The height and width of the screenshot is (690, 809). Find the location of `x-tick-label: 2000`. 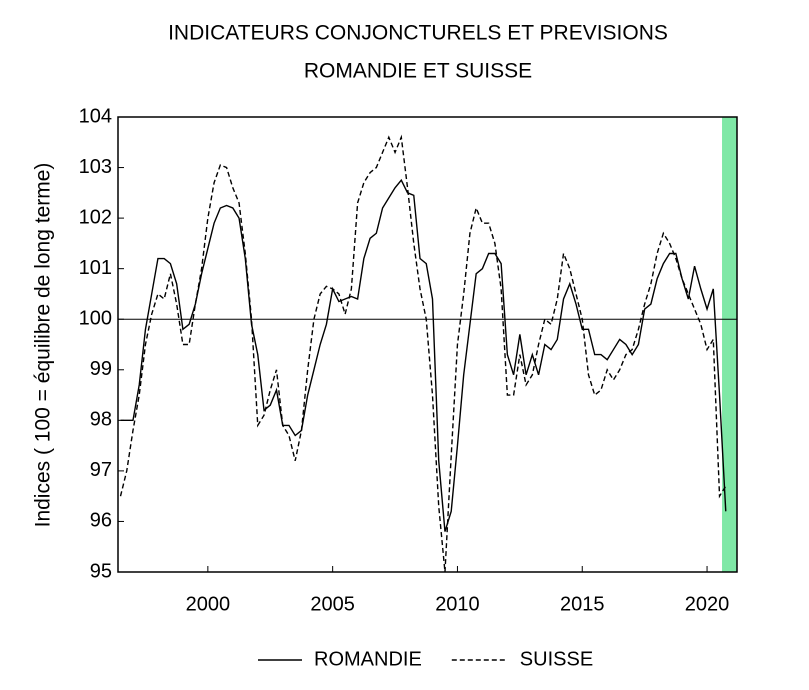

x-tick-label: 2000 is located at coordinates (208, 604).